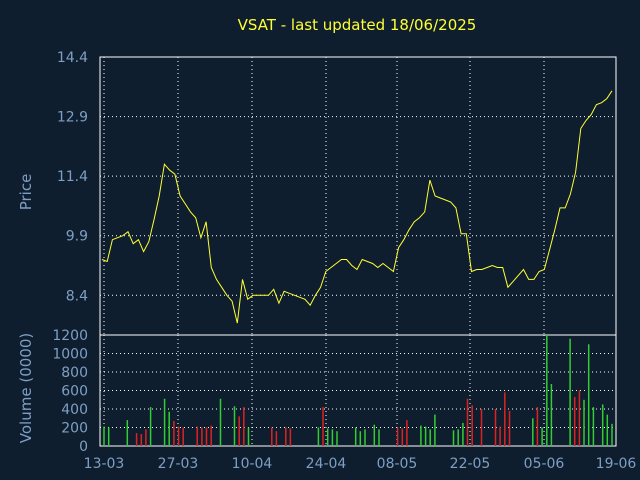 The width and height of the screenshot is (640, 480). I want to click on price-tick-label: 12.9, so click(72, 118).